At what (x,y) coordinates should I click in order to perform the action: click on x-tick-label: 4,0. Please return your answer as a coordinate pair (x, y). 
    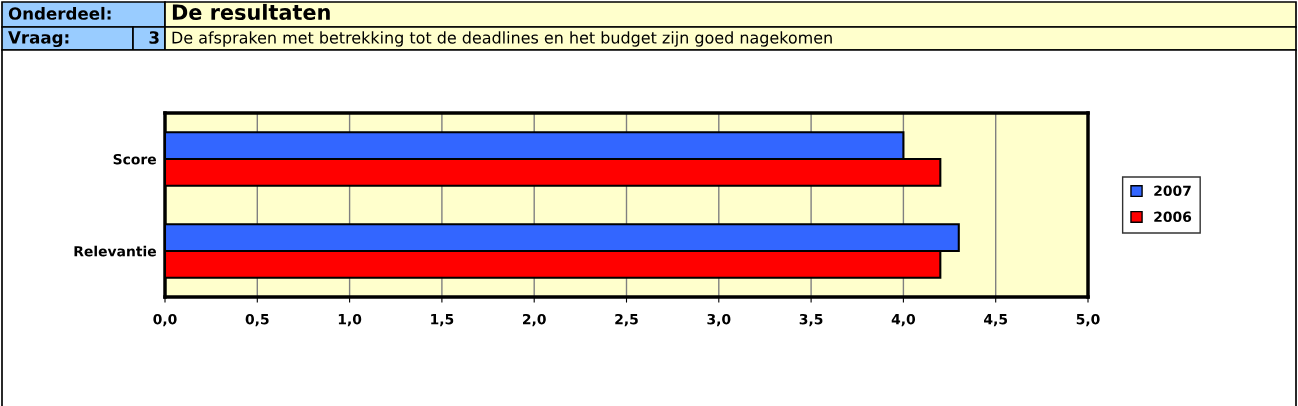
    Looking at the image, I should click on (903, 320).